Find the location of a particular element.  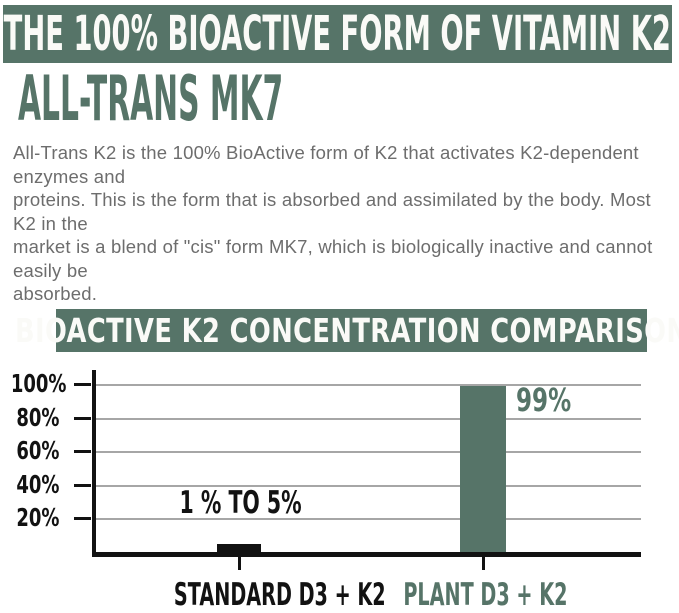

bar-value-label-text: 1 % TO 5% is located at coordinates (241, 503).